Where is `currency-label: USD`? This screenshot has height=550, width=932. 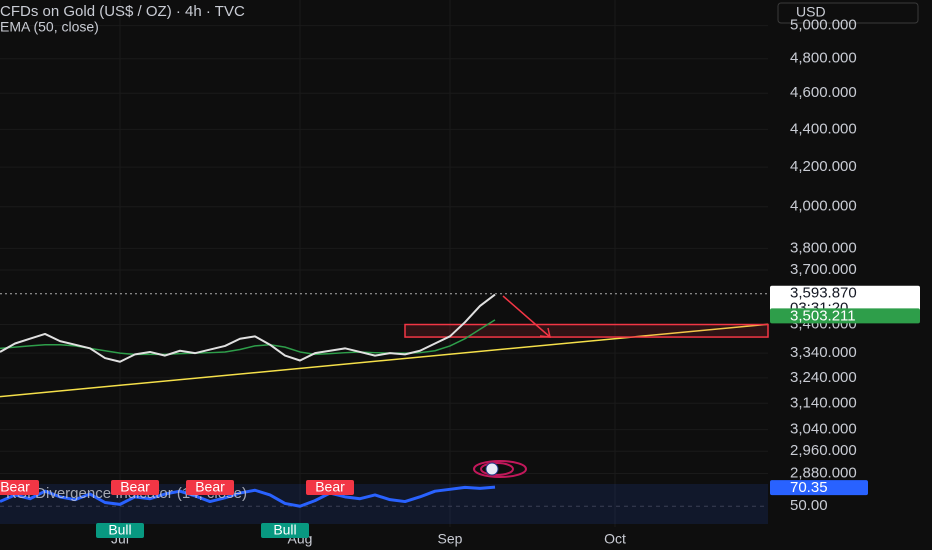 currency-label: USD is located at coordinates (811, 12).